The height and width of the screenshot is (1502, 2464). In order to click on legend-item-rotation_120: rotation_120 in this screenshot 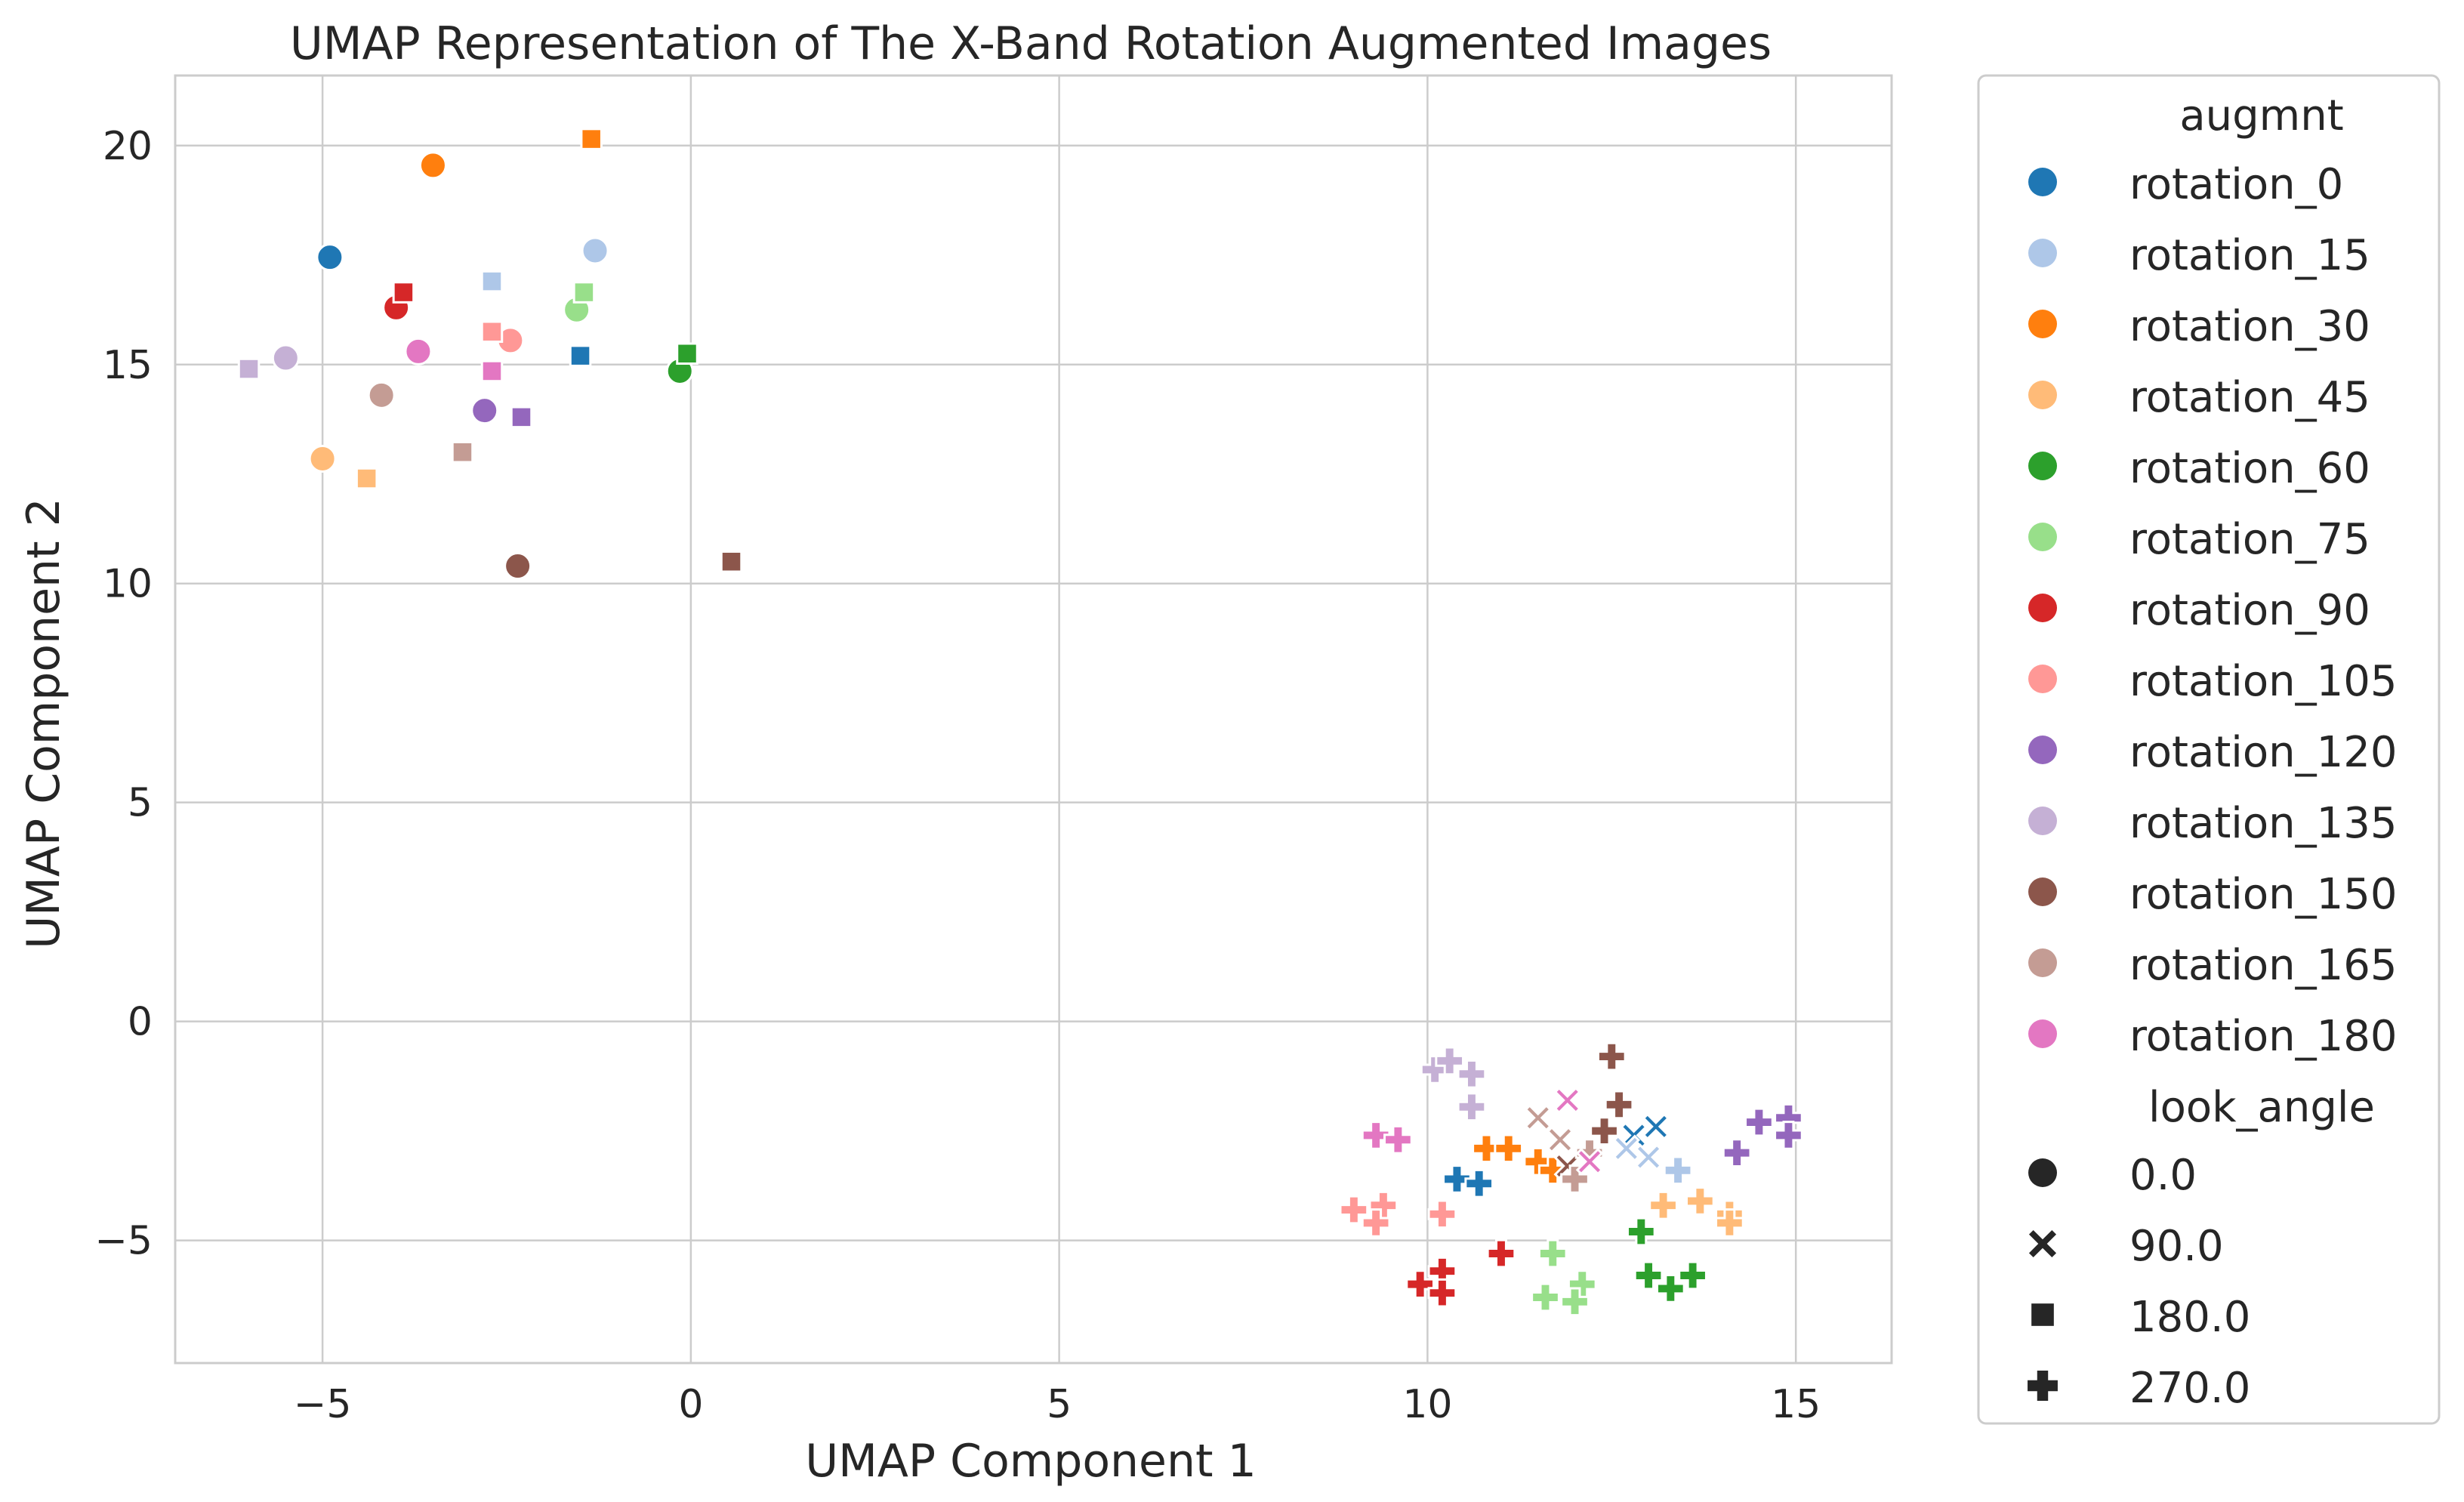, I will do `click(2263, 752)`.